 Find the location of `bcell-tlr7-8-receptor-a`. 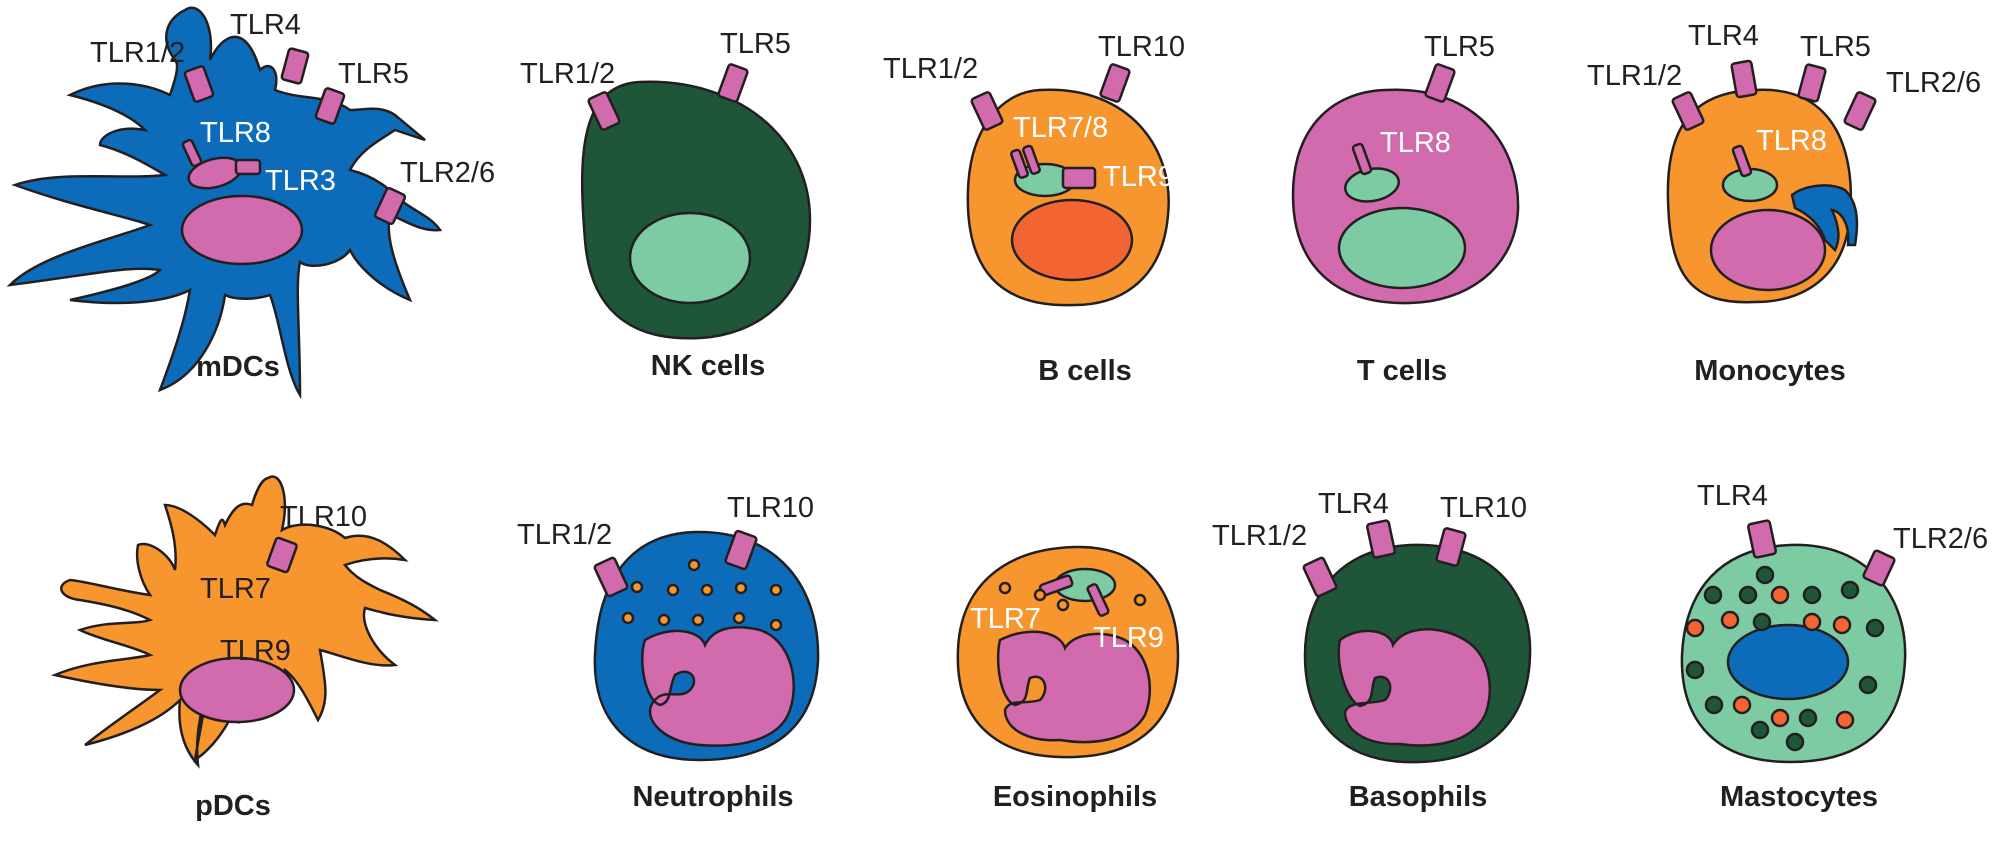

bcell-tlr7-8-receptor-a is located at coordinates (1019, 163).